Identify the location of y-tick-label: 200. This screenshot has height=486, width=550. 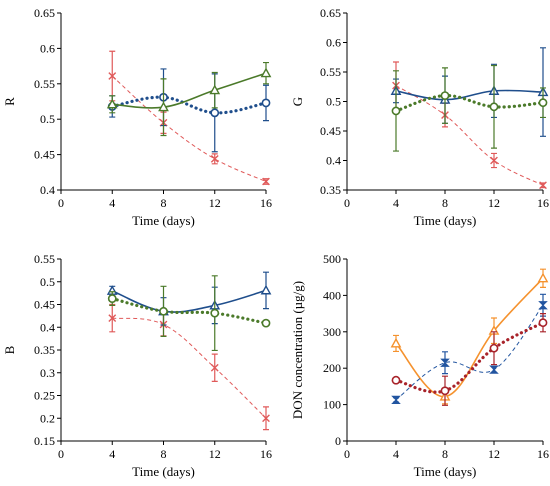
(332, 368).